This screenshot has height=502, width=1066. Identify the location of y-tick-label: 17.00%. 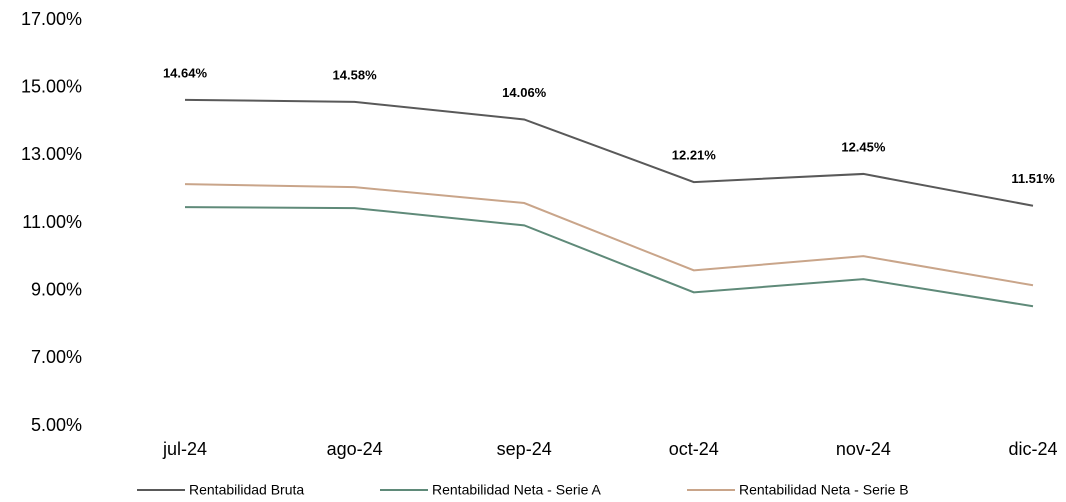
(51, 19).